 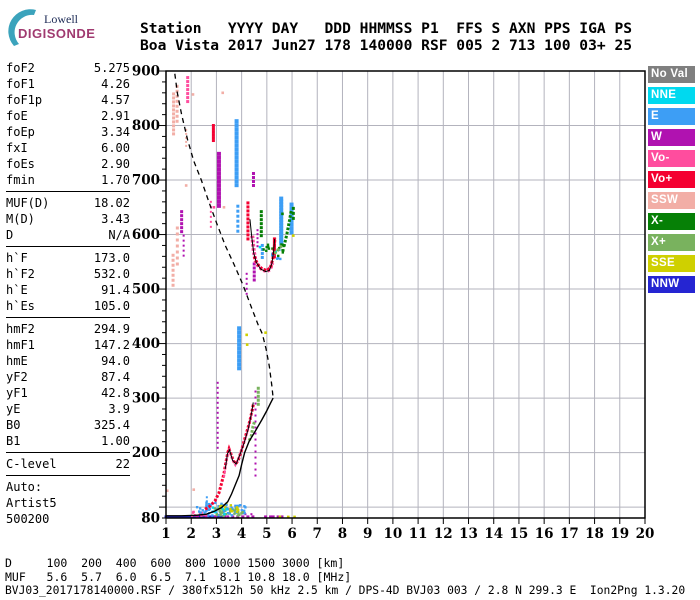 What do you see at coordinates (594, 534) in the screenshot?
I see `svg-text: 18` at bounding box center [594, 534].